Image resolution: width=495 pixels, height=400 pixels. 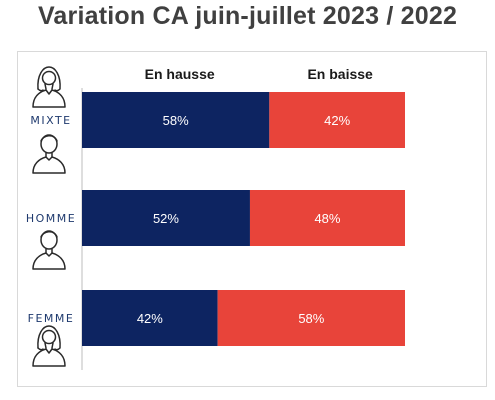 I want to click on category-label-femme: FEMME, so click(x=51, y=318).